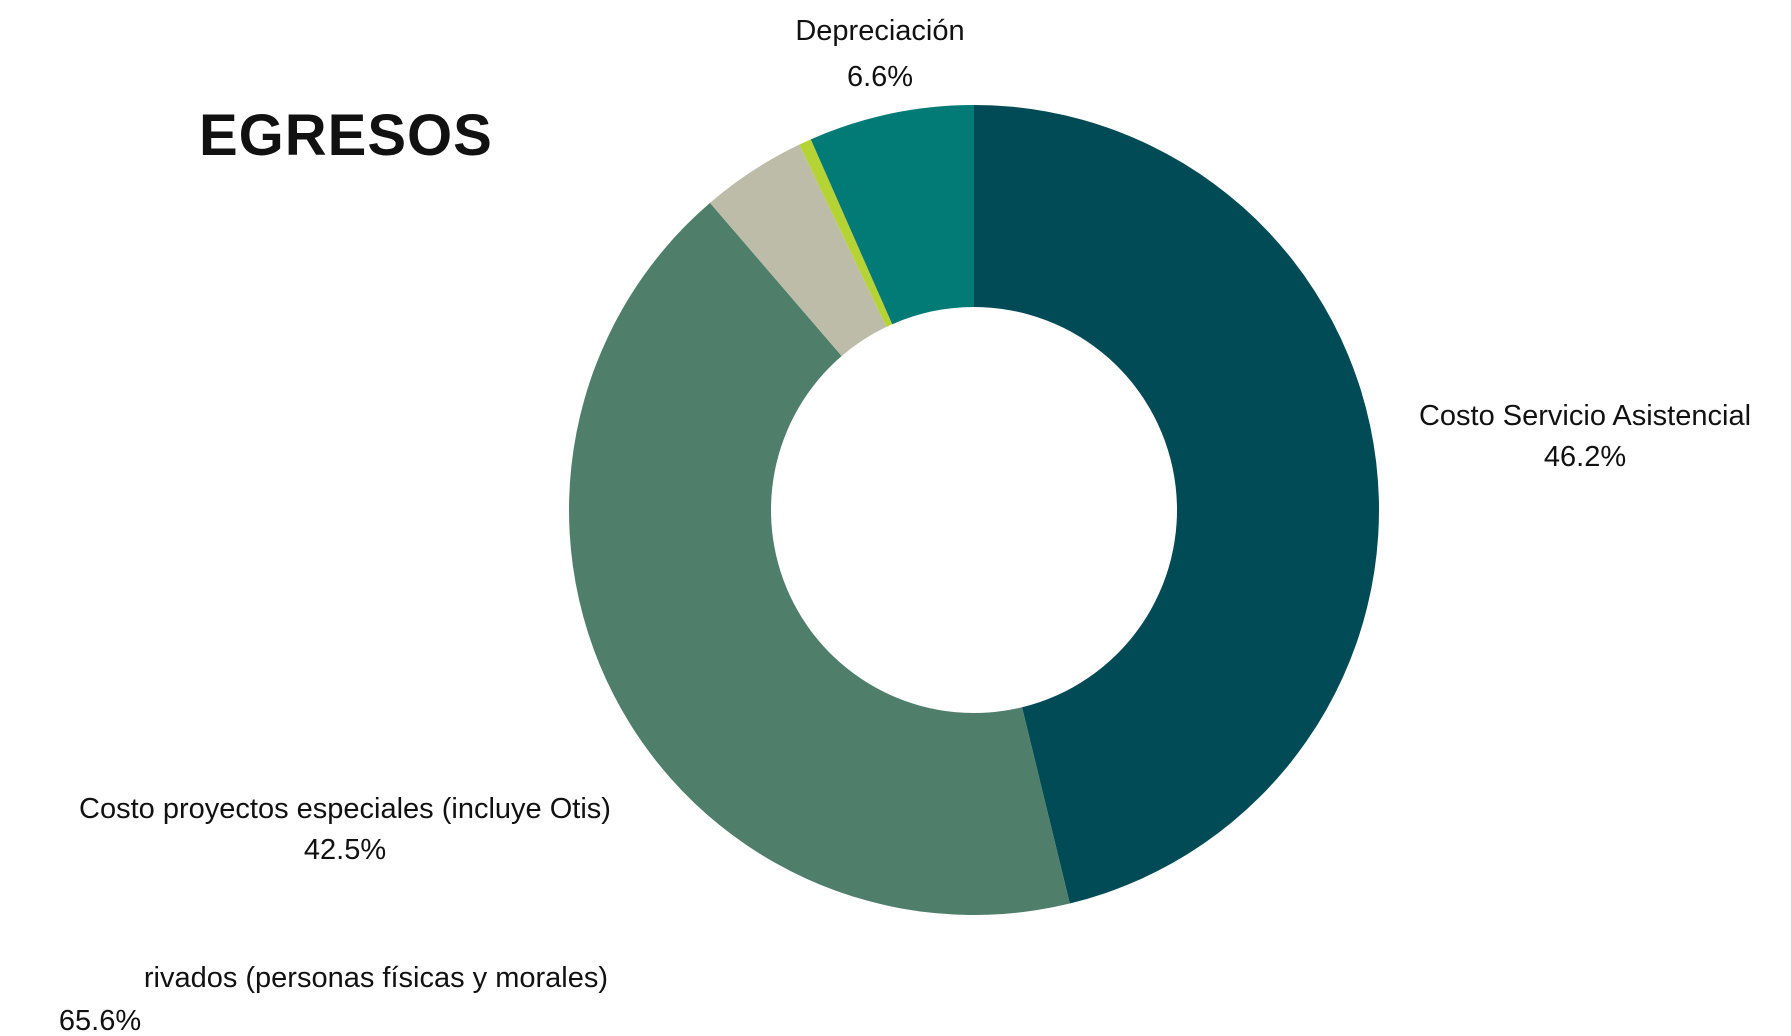 The width and height of the screenshot is (1791, 1036). What do you see at coordinates (1585, 416) in the screenshot?
I see `slice-label-costo-servicio-asistencial: Costo Servicio Asistencial` at bounding box center [1585, 416].